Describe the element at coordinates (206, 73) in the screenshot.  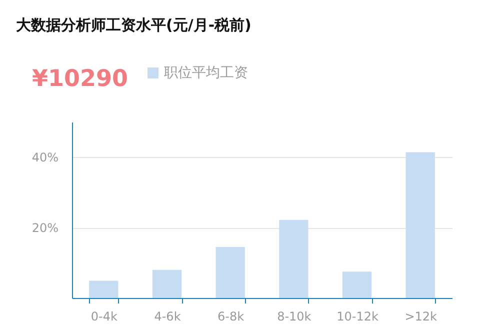
I see `legend-label: 职位平均工资` at that location.